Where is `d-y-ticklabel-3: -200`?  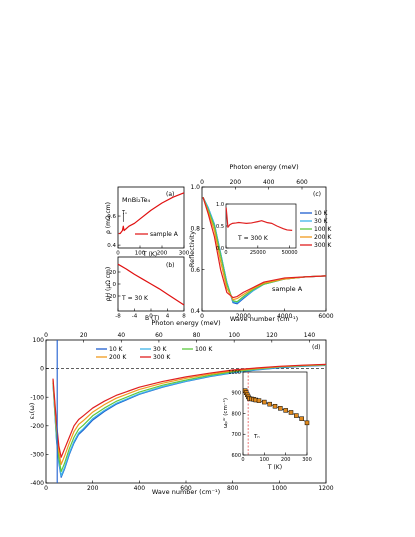 d-y-ticklabel-3: -200 is located at coordinates (37, 426).